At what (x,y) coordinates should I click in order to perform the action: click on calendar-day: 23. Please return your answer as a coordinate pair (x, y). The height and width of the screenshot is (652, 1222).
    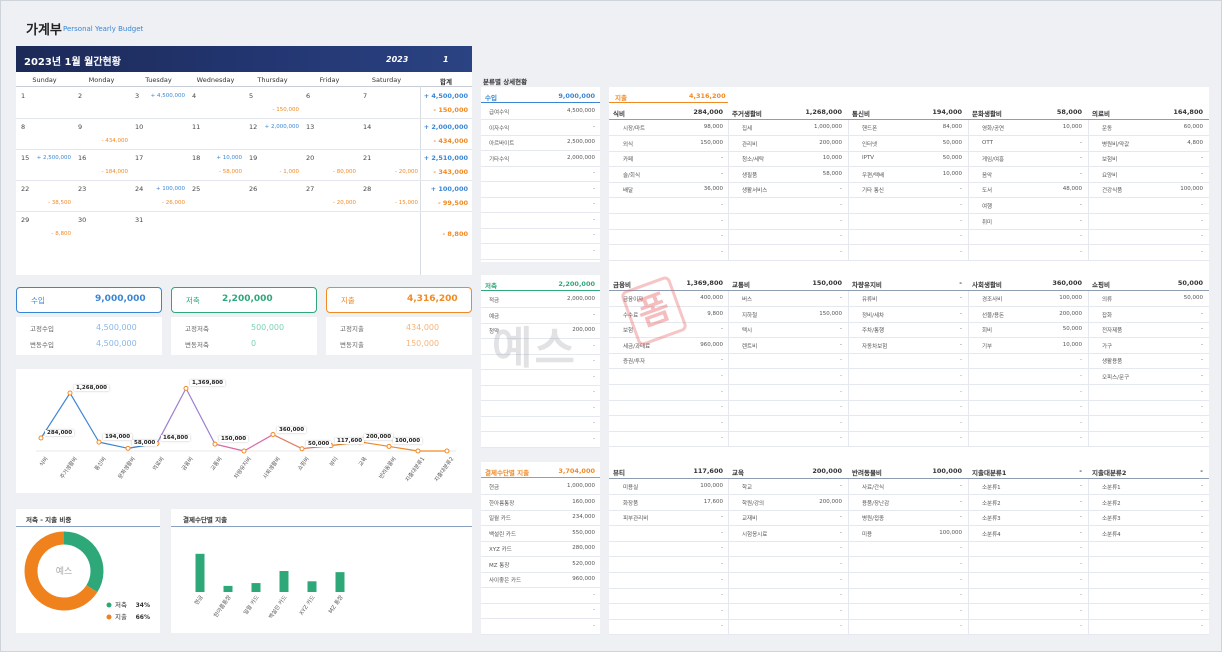
    Looking at the image, I should click on (82, 189).